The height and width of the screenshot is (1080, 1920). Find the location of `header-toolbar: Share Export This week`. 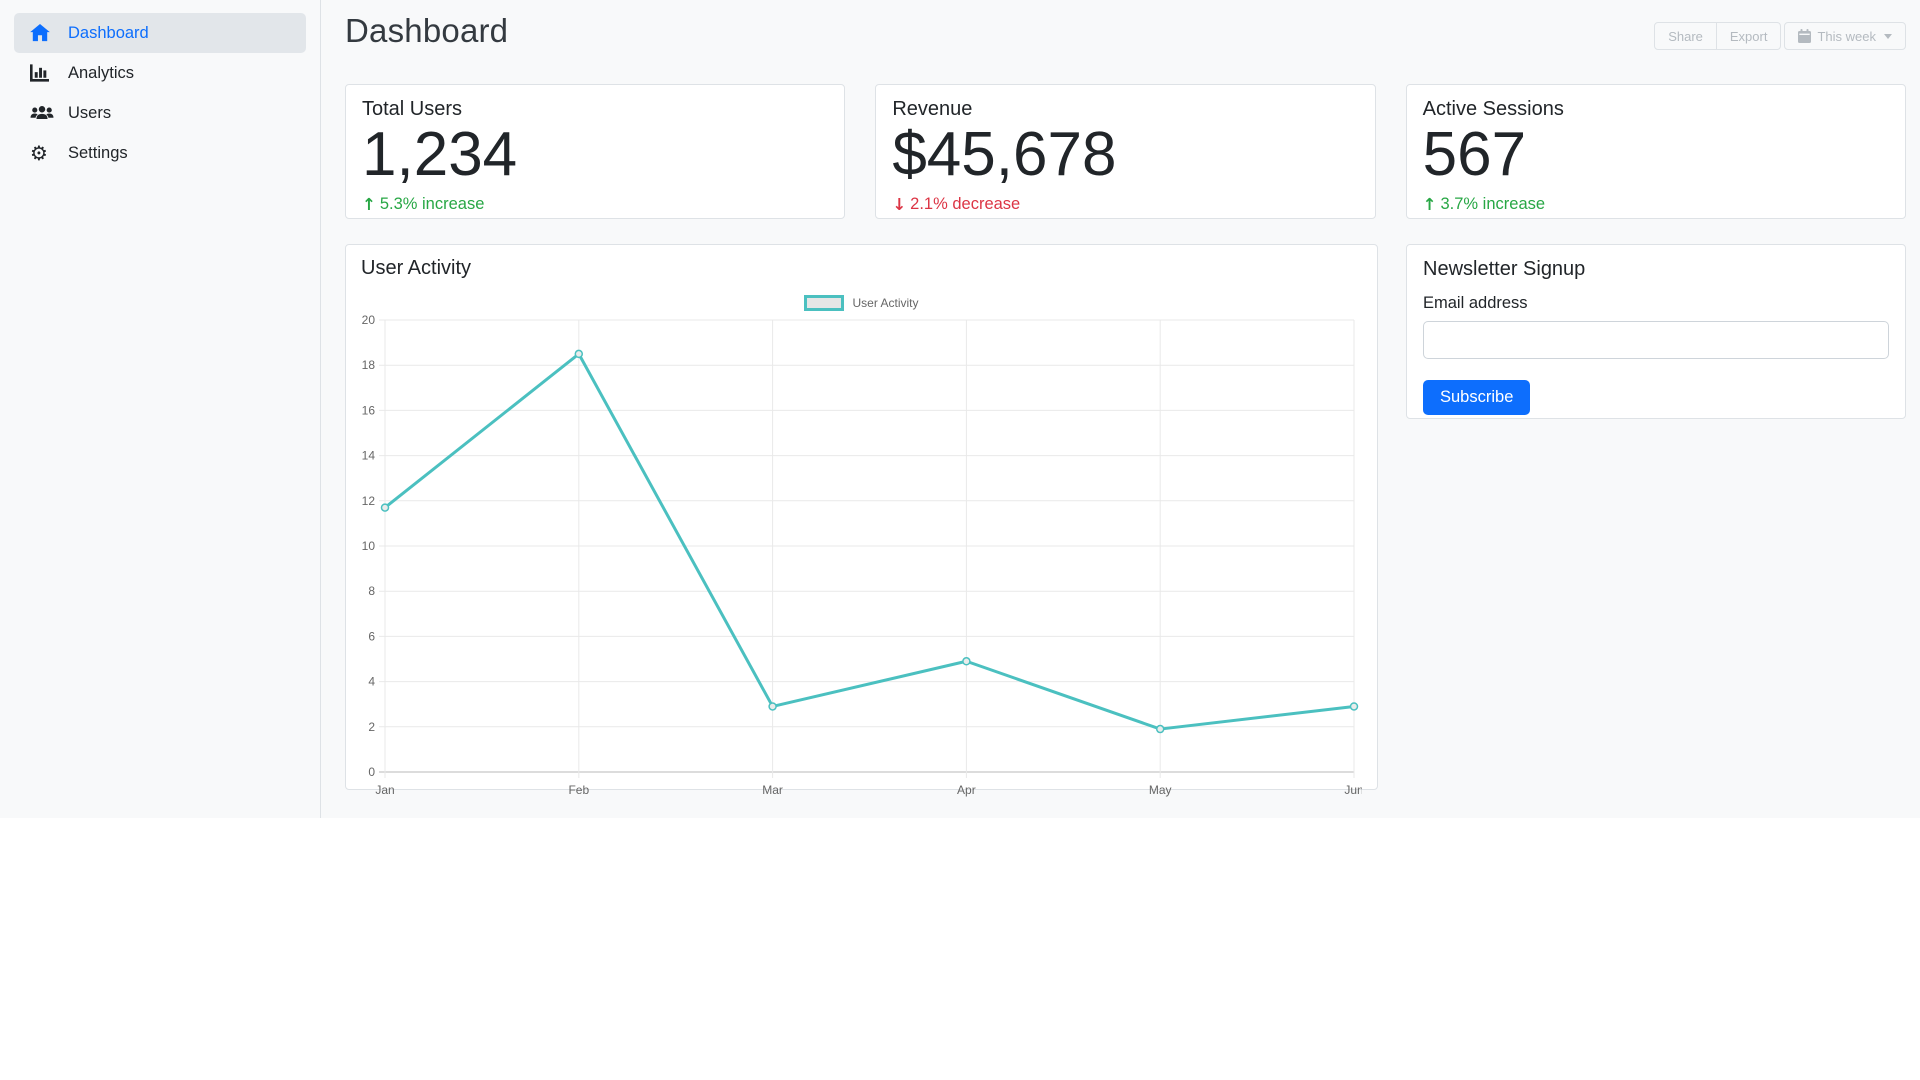

header-toolbar: Share Export This week is located at coordinates (1780, 36).